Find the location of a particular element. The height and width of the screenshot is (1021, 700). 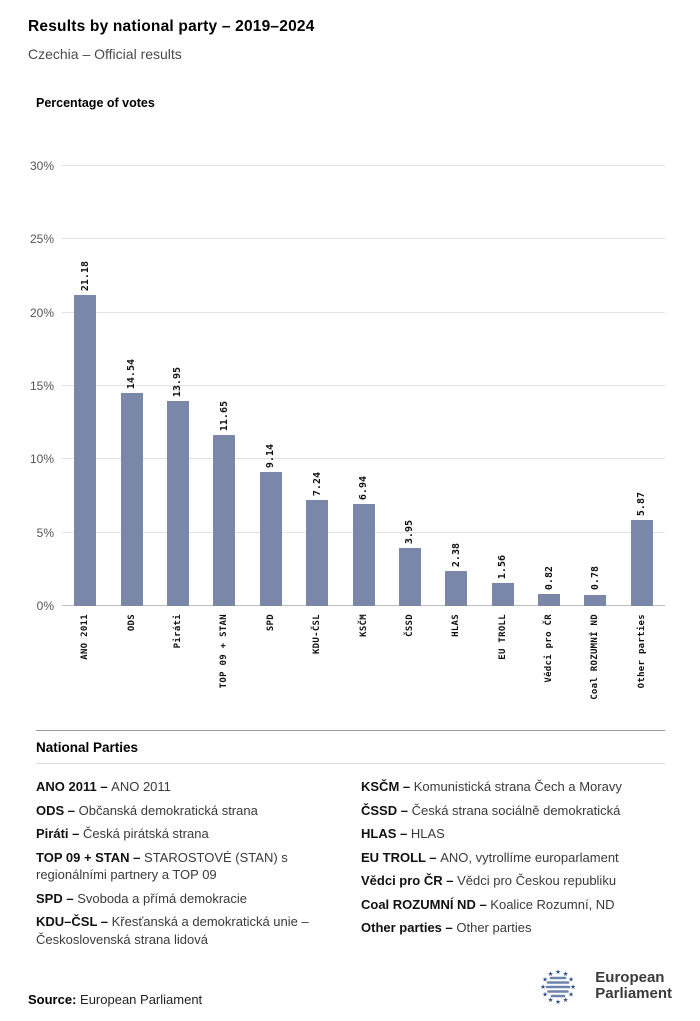

bar-slot: 0.82 is located at coordinates (549, 386).